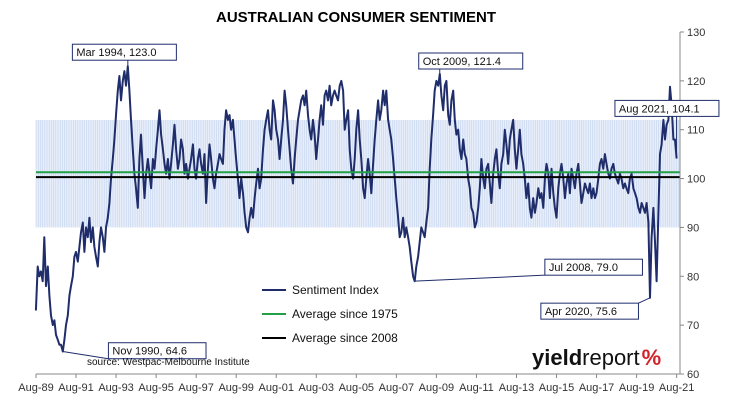  I want to click on x-tick-label: Aug-03, so click(316, 388).